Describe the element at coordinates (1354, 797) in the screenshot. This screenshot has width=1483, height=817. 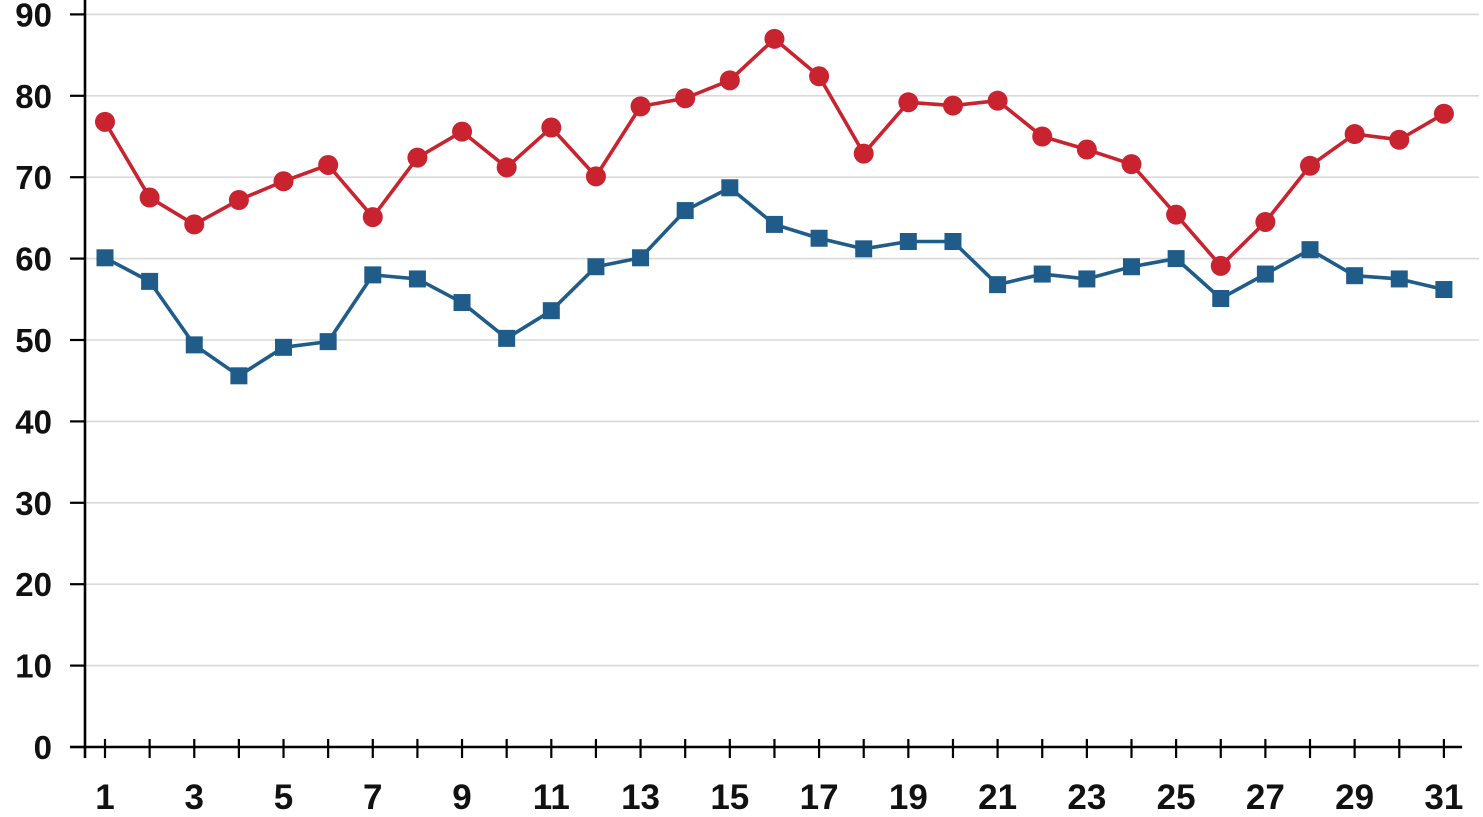
I see `x-tick-label: 29` at that location.